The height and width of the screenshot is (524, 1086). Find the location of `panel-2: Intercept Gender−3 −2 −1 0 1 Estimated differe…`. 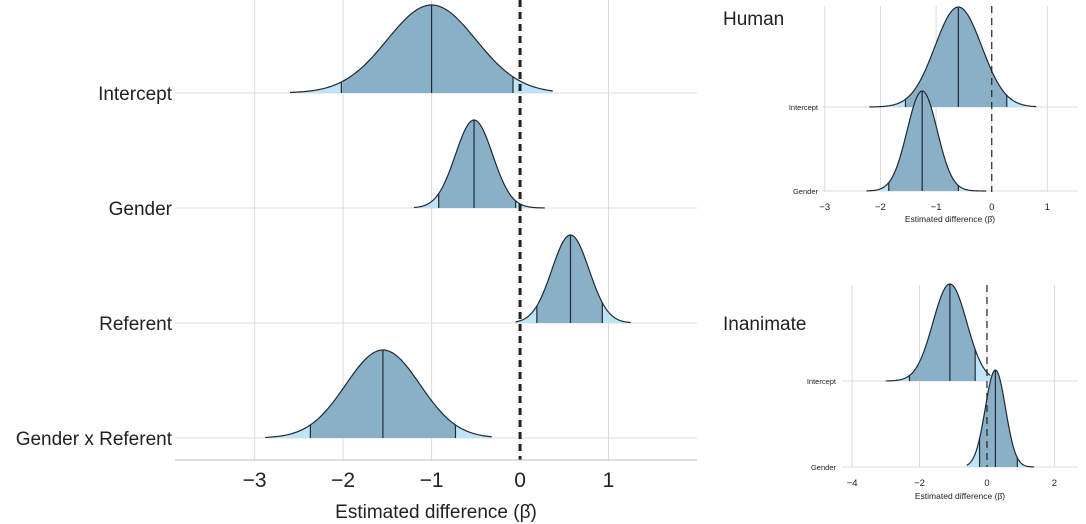

panel-2: Intercept Gender−3 −2 −1 0 1 Estimated differe… is located at coordinates (900, 115).